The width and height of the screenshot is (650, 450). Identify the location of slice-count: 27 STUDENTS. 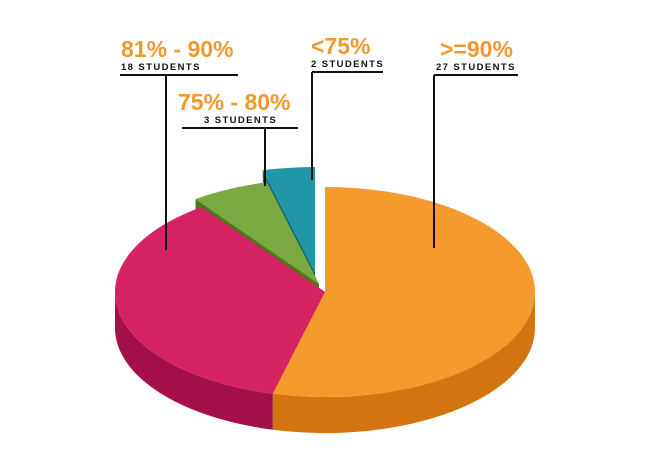
(476, 67).